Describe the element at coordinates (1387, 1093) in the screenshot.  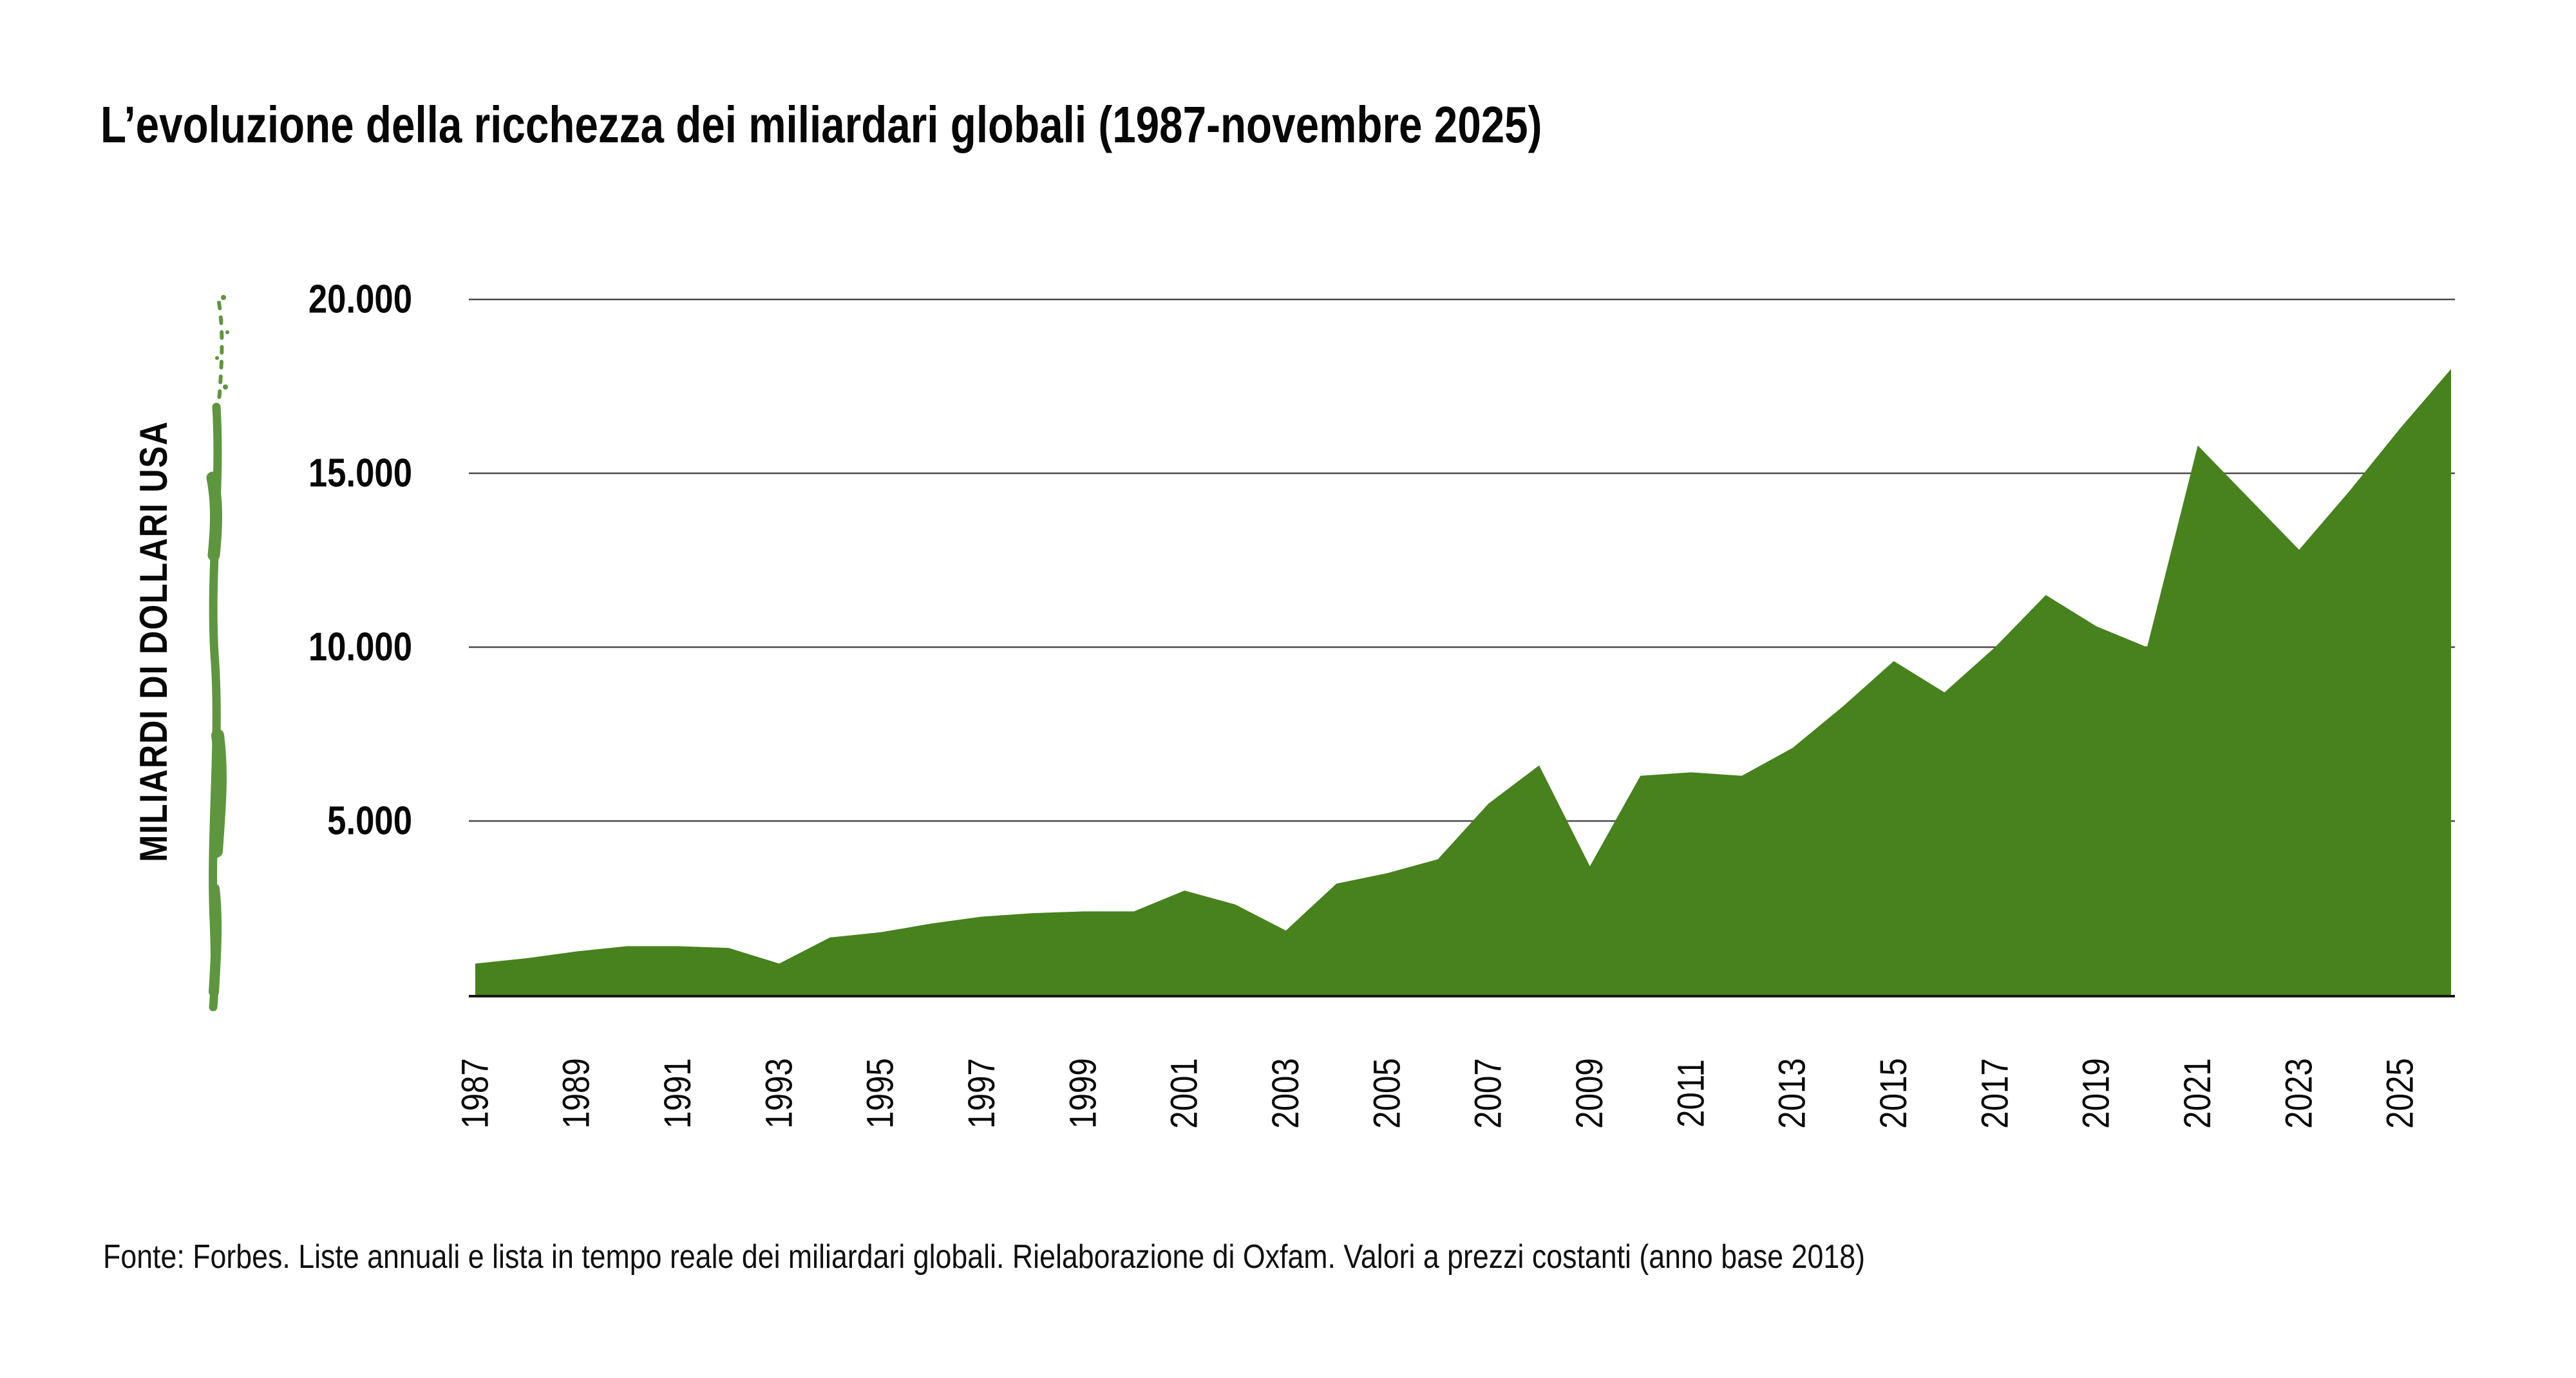
I see `x-tick-label-2005: 2005` at that location.